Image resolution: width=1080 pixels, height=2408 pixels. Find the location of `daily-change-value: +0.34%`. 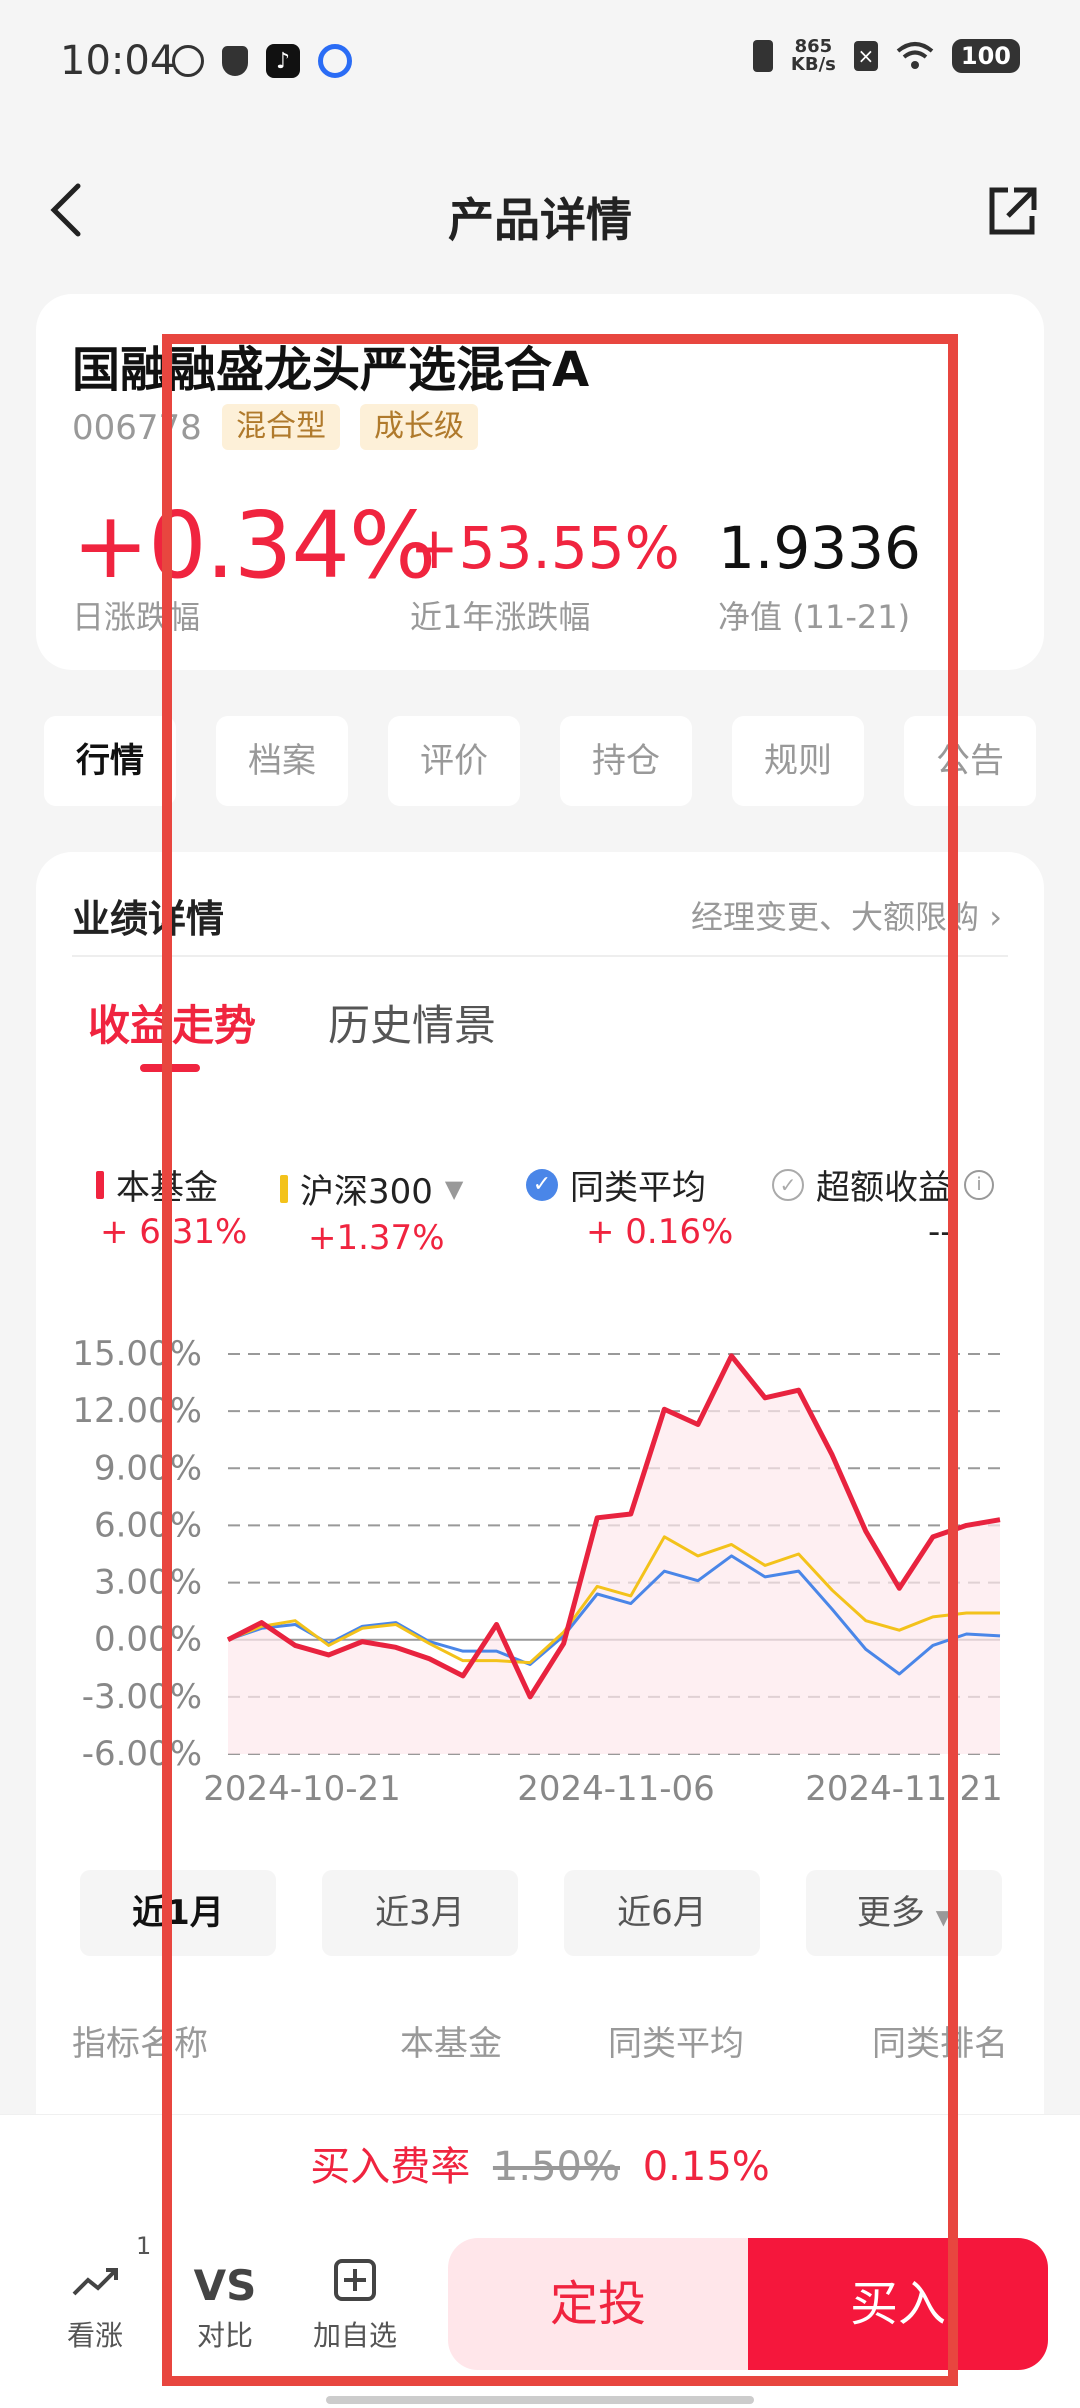

daily-change-value: +0.34% is located at coordinates (254, 545).